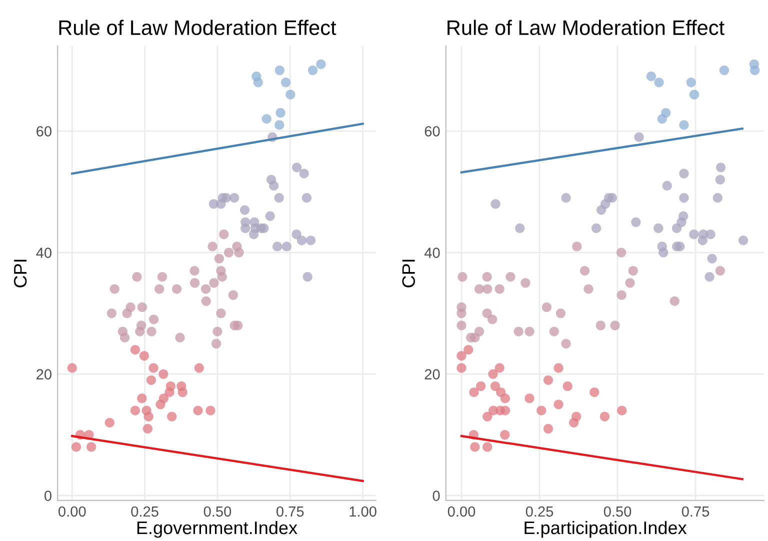  Describe the element at coordinates (217, 529) in the screenshot. I see `x-axis-title: E.government.Index` at that location.